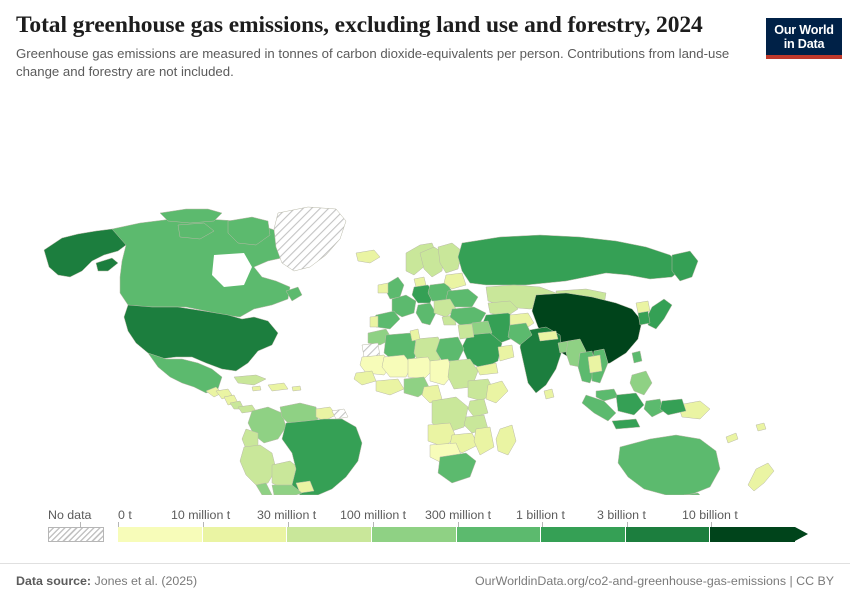 The height and width of the screenshot is (600, 850). I want to click on country-niger, so click(421, 368).